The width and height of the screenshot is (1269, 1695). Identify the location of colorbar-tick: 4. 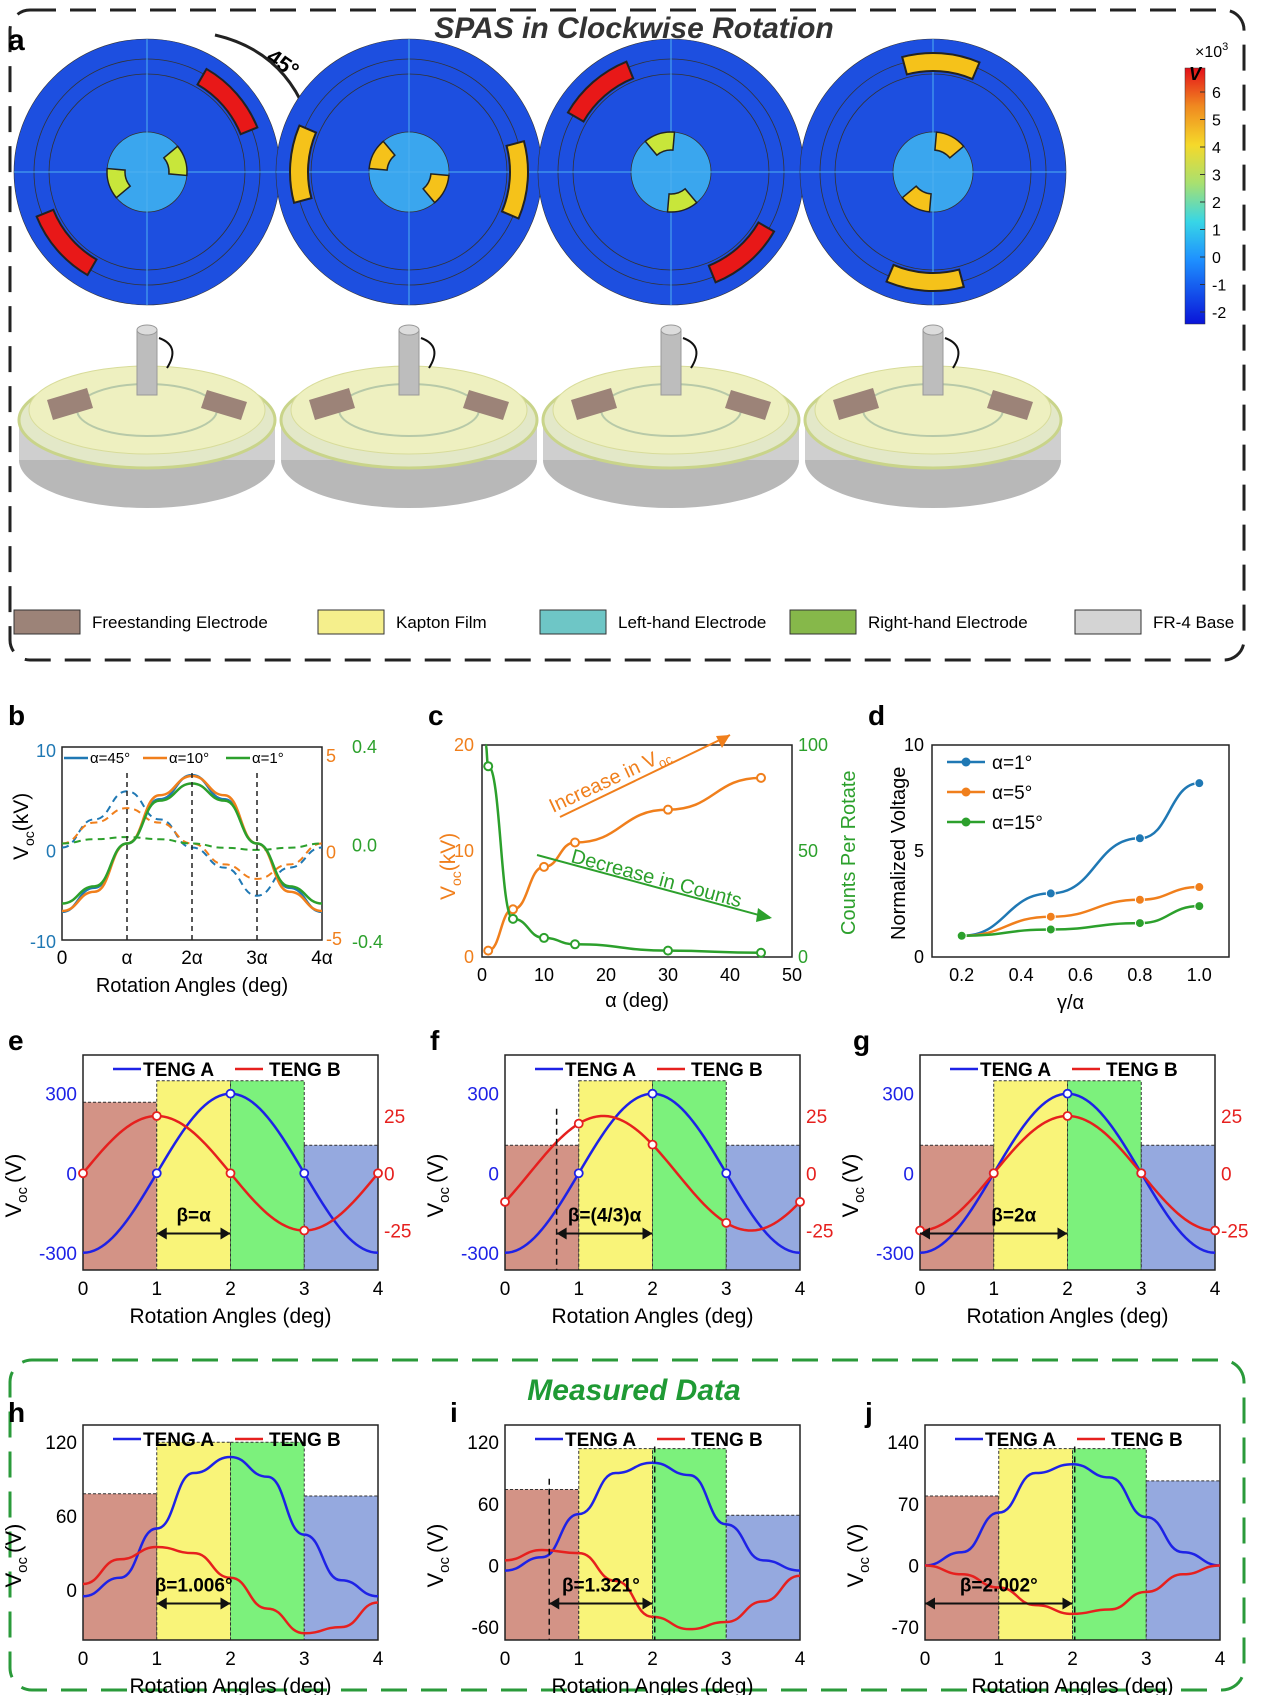
(1216, 148).